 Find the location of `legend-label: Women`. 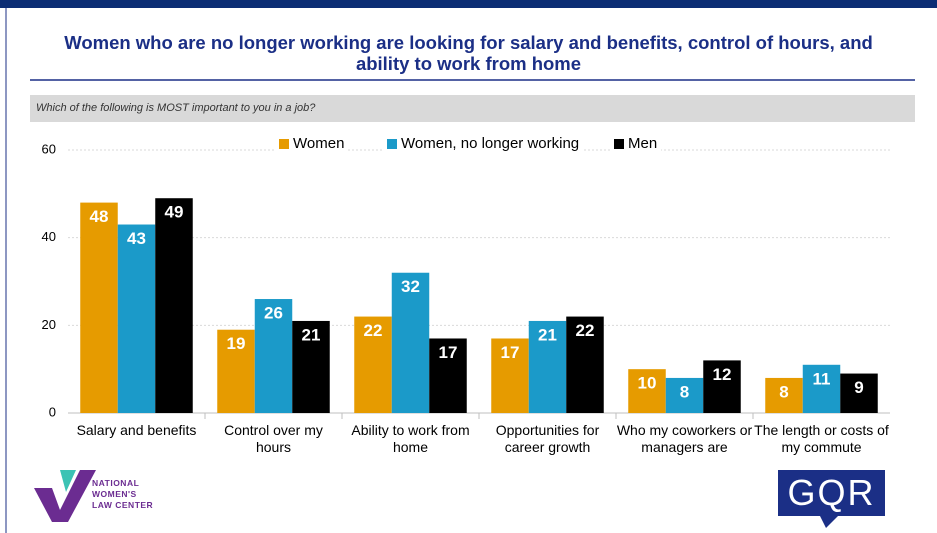

legend-label: Women is located at coordinates (319, 143).